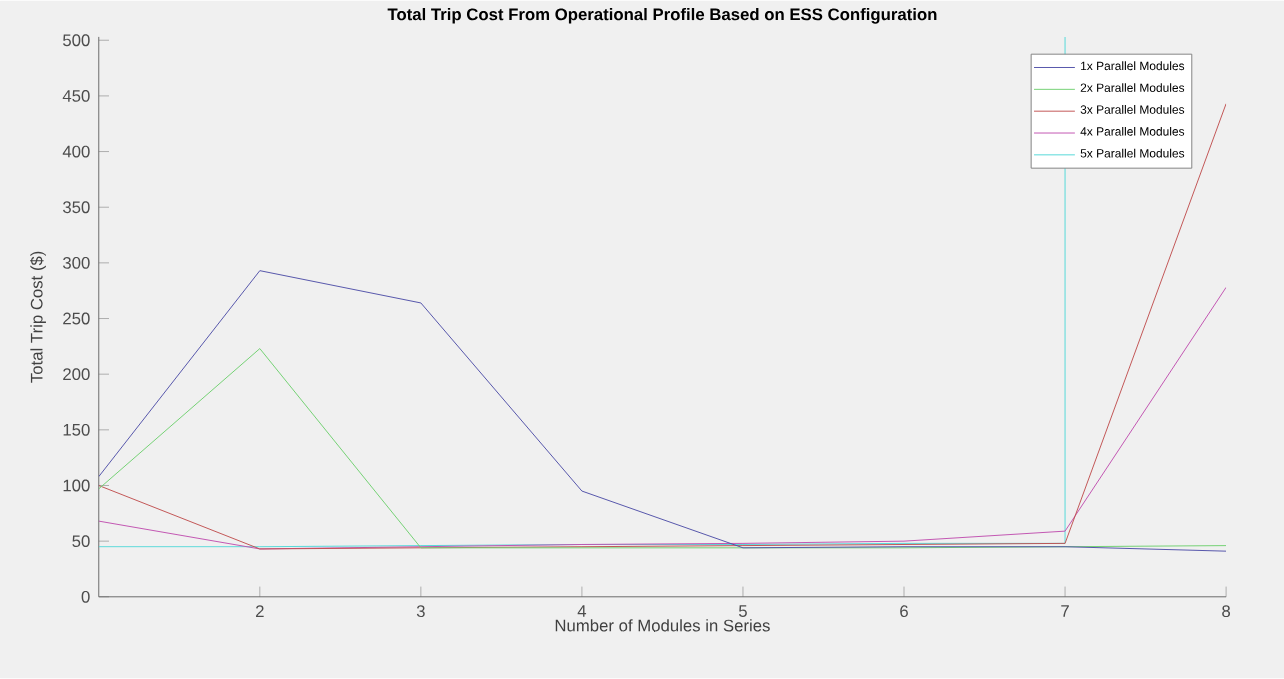 This screenshot has width=1284, height=679. What do you see at coordinates (1132, 131) in the screenshot?
I see `legend-label: 4x Parallel Modules` at bounding box center [1132, 131].